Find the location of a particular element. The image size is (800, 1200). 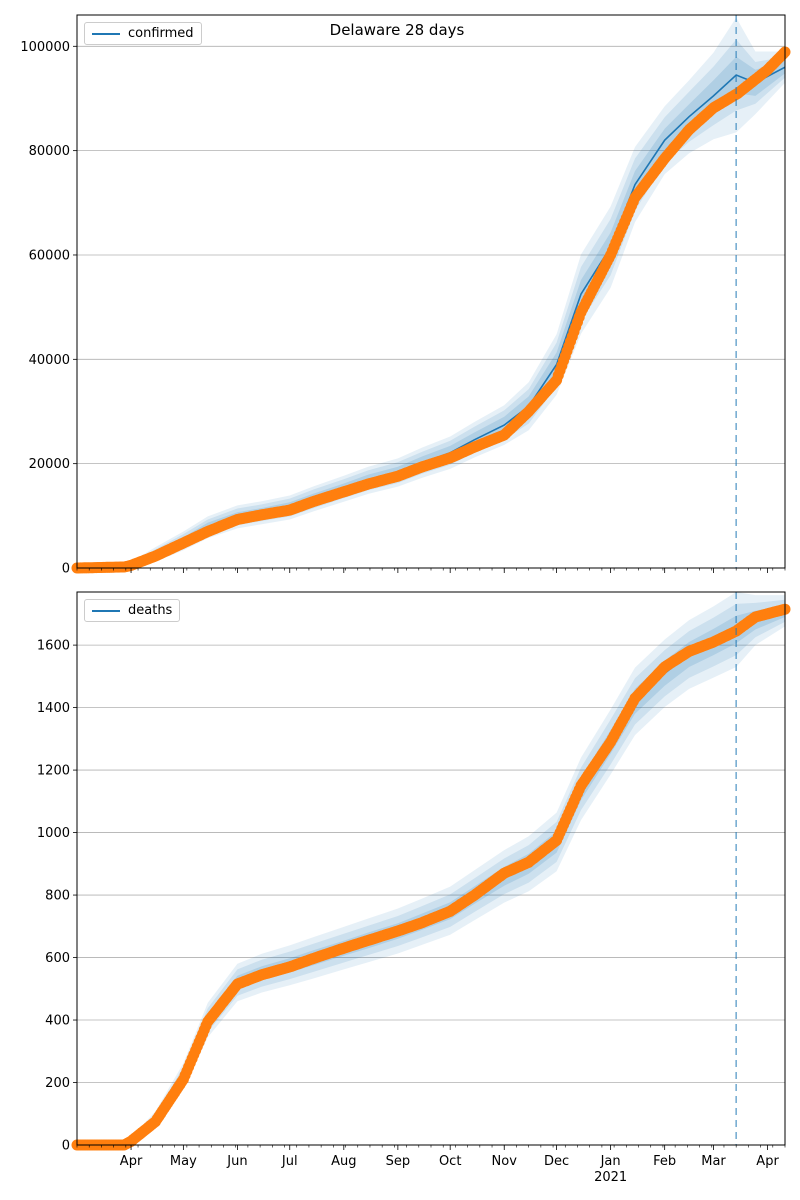

y-tick-label: 1200 is located at coordinates (53, 771).